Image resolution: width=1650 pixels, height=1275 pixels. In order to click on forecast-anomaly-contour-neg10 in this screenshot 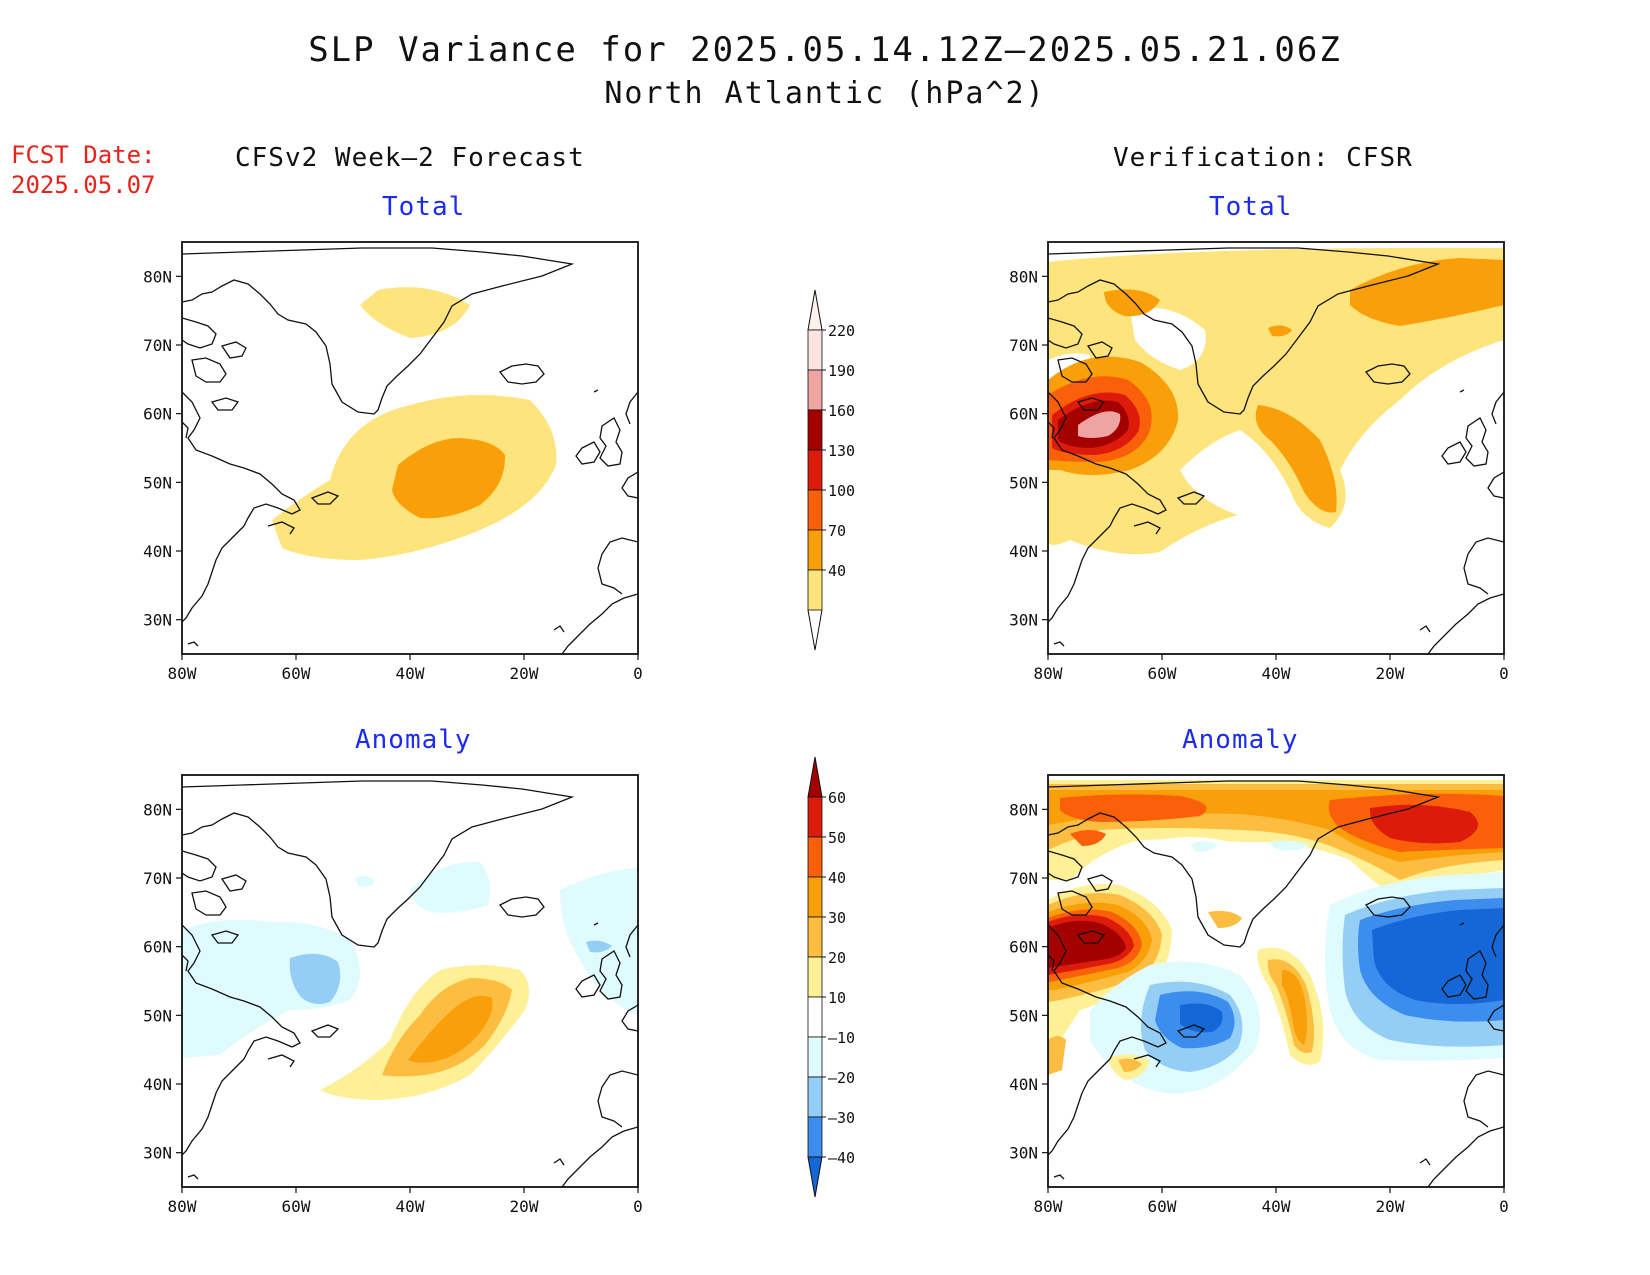, I will do `click(365, 881)`.